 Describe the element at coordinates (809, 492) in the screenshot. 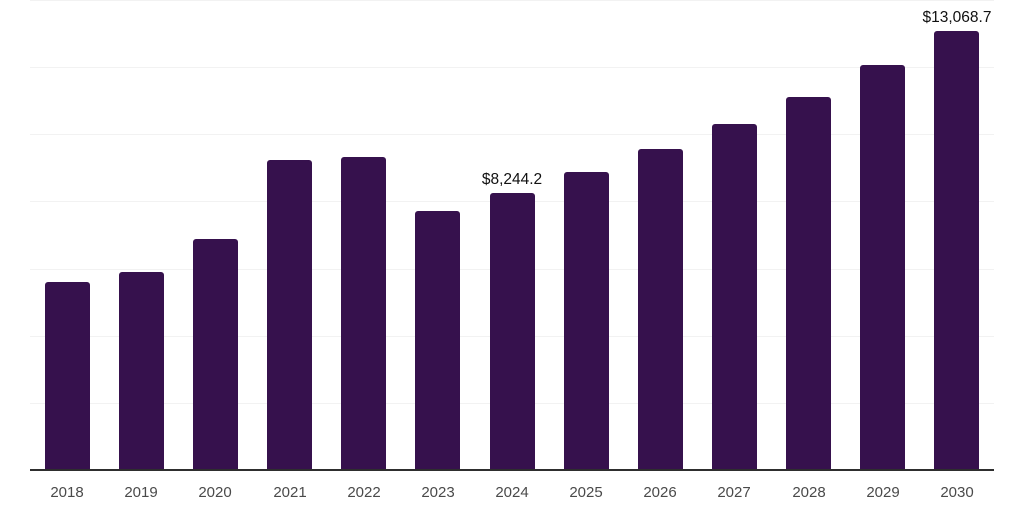

I see `x-tick-label-2028: 2028` at that location.